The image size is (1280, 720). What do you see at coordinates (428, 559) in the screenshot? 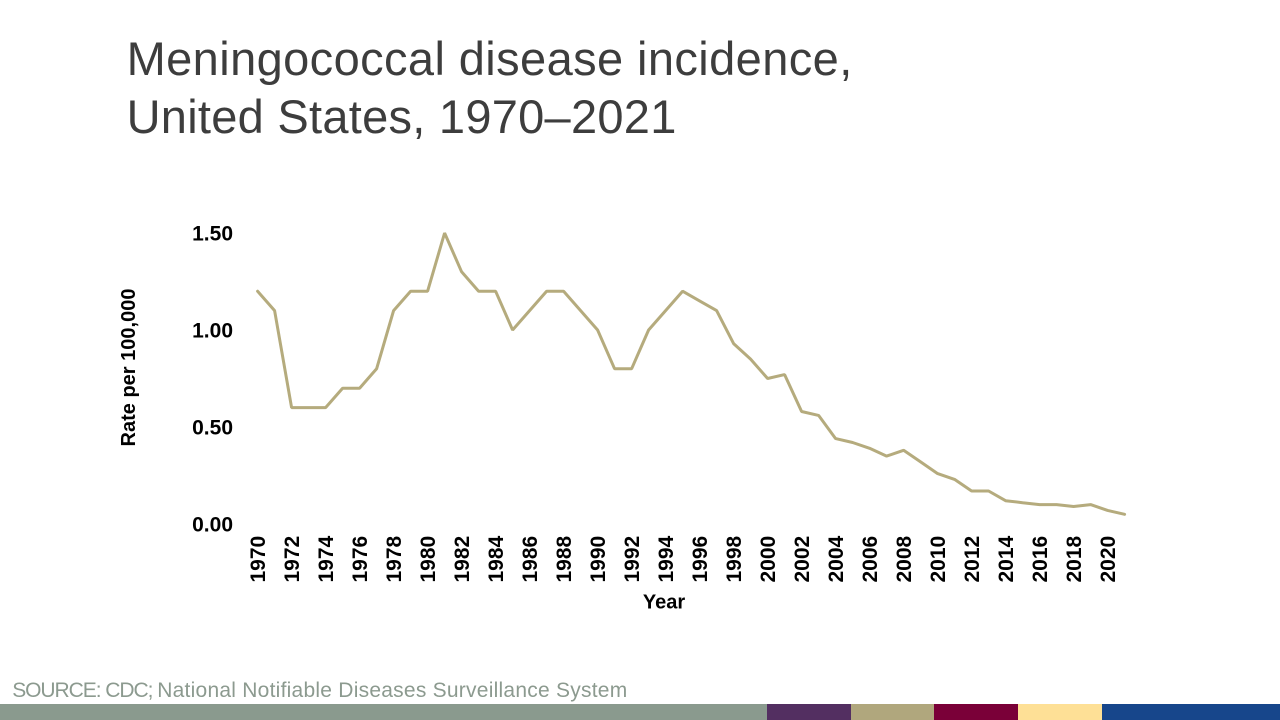
I see `svg-text: 1980` at bounding box center [428, 559].